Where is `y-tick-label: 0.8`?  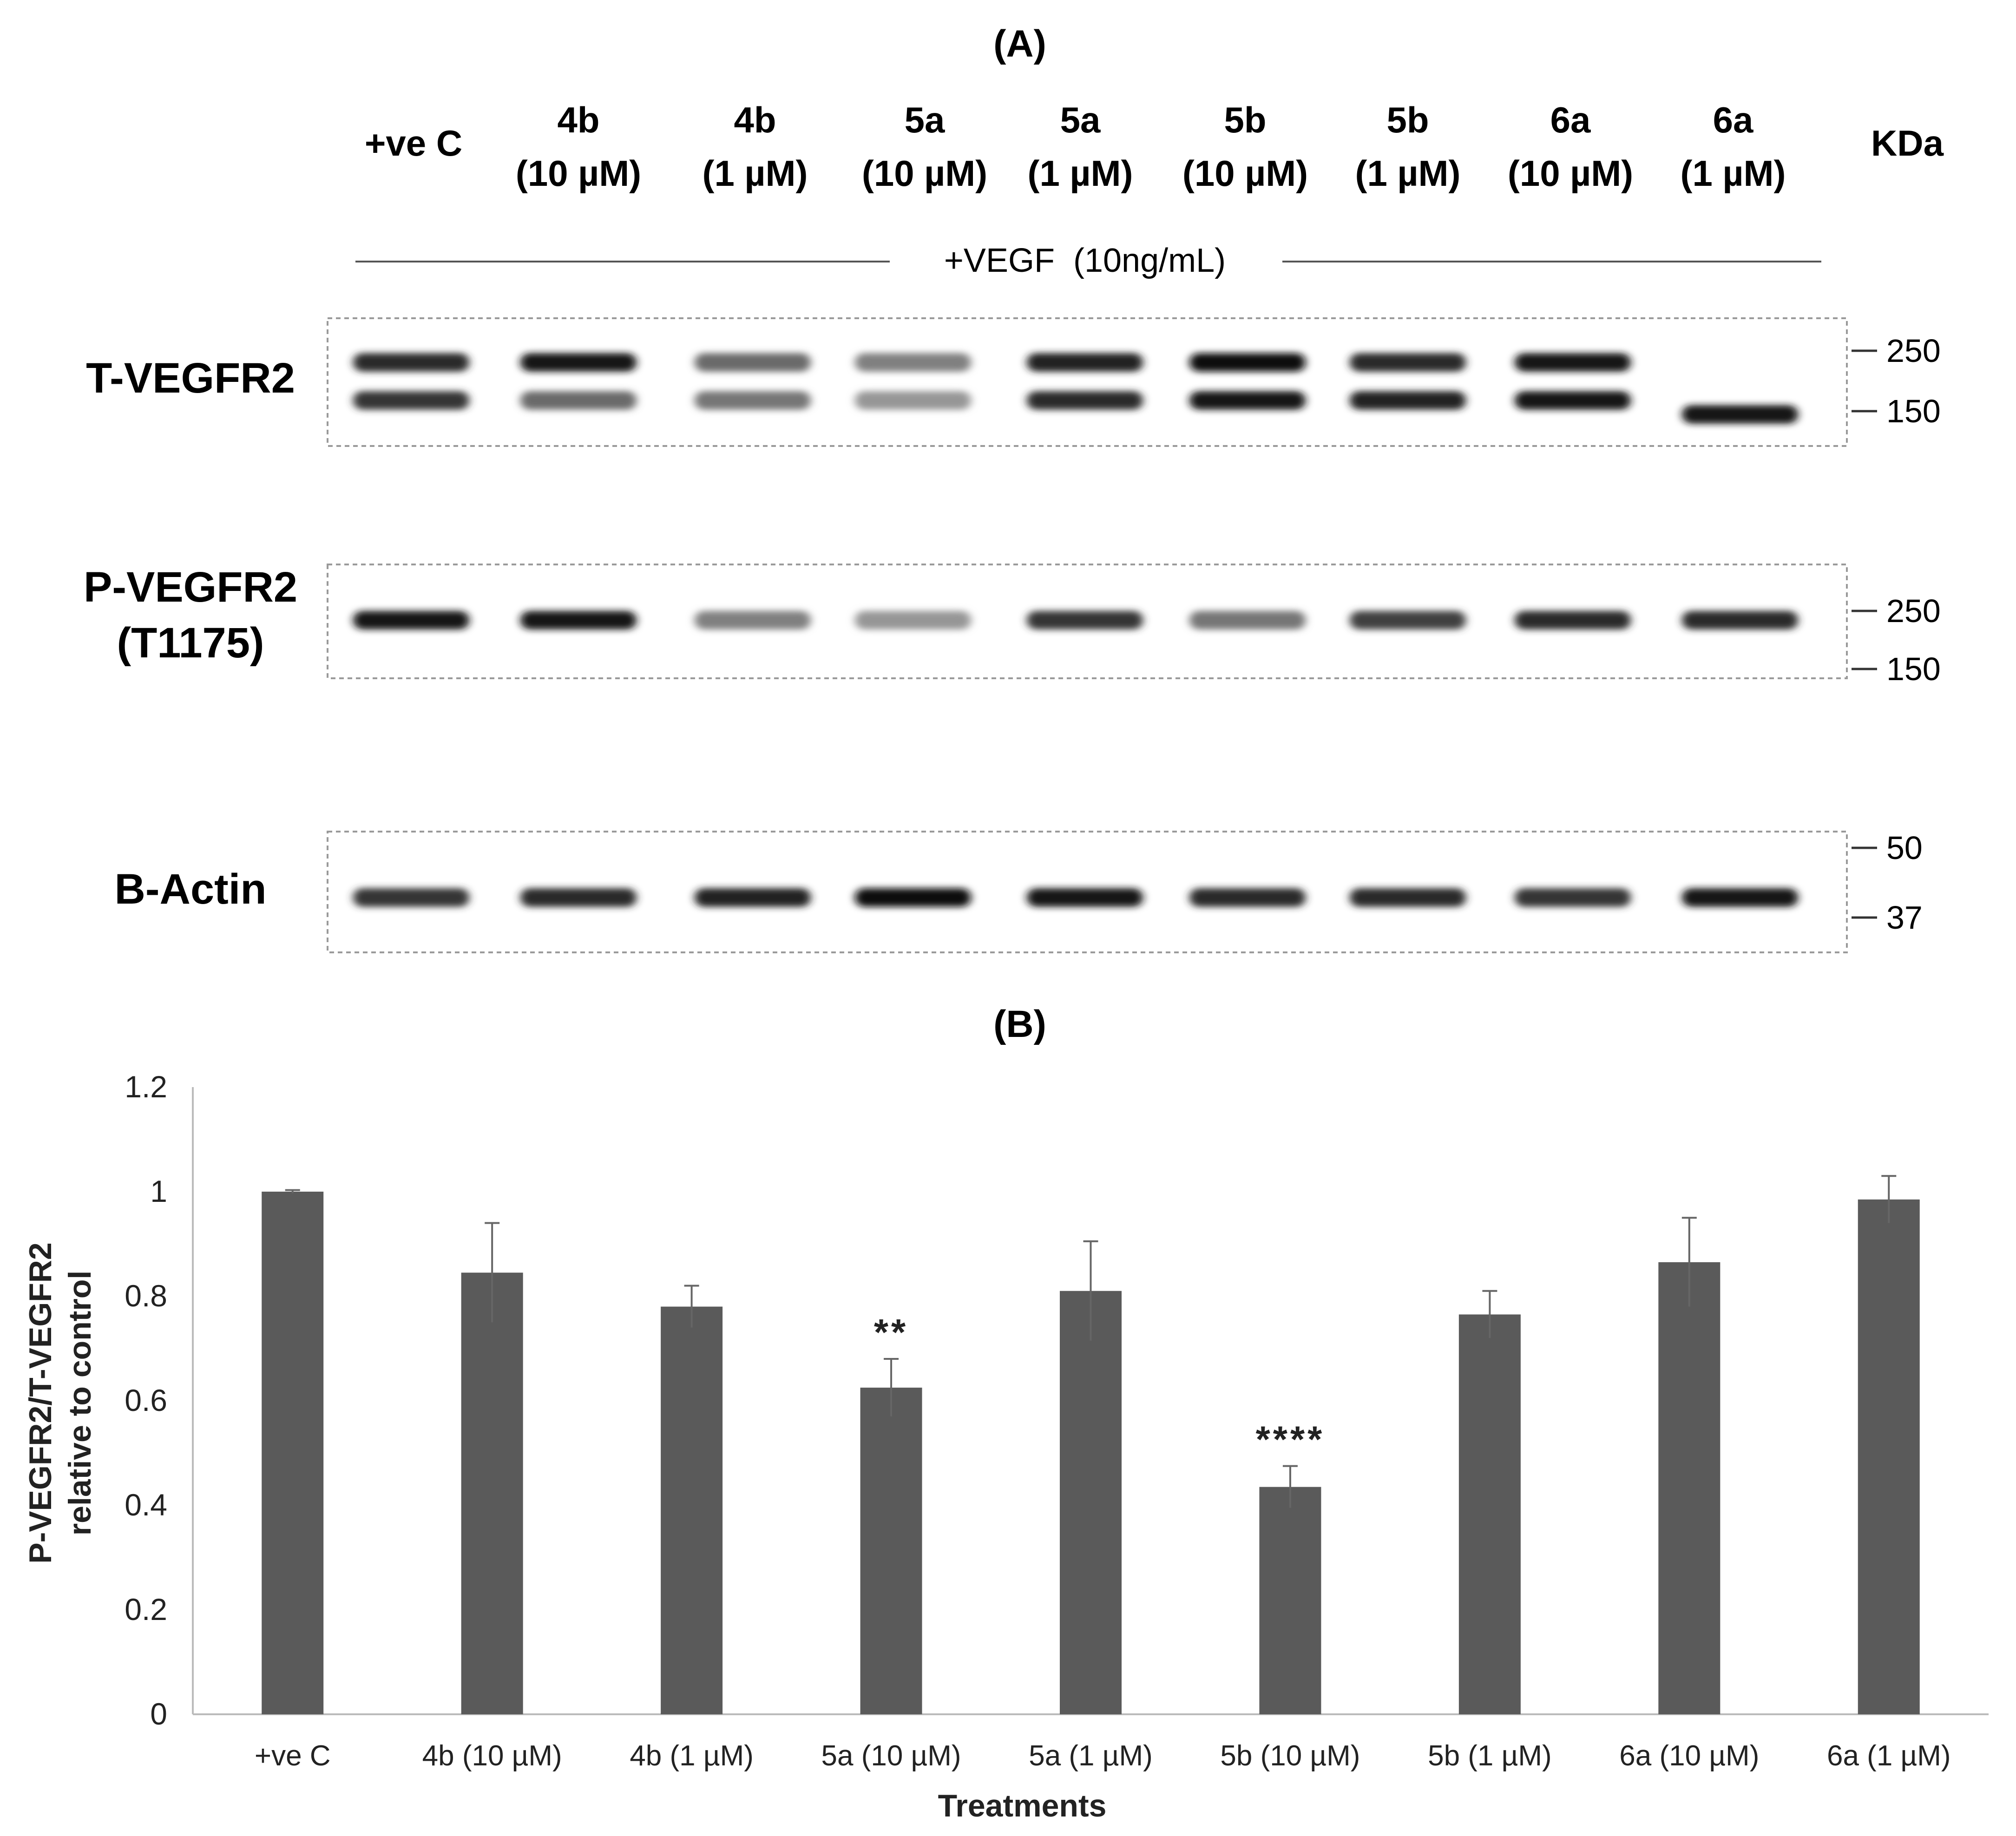 y-tick-label: 0.8 is located at coordinates (146, 1296).